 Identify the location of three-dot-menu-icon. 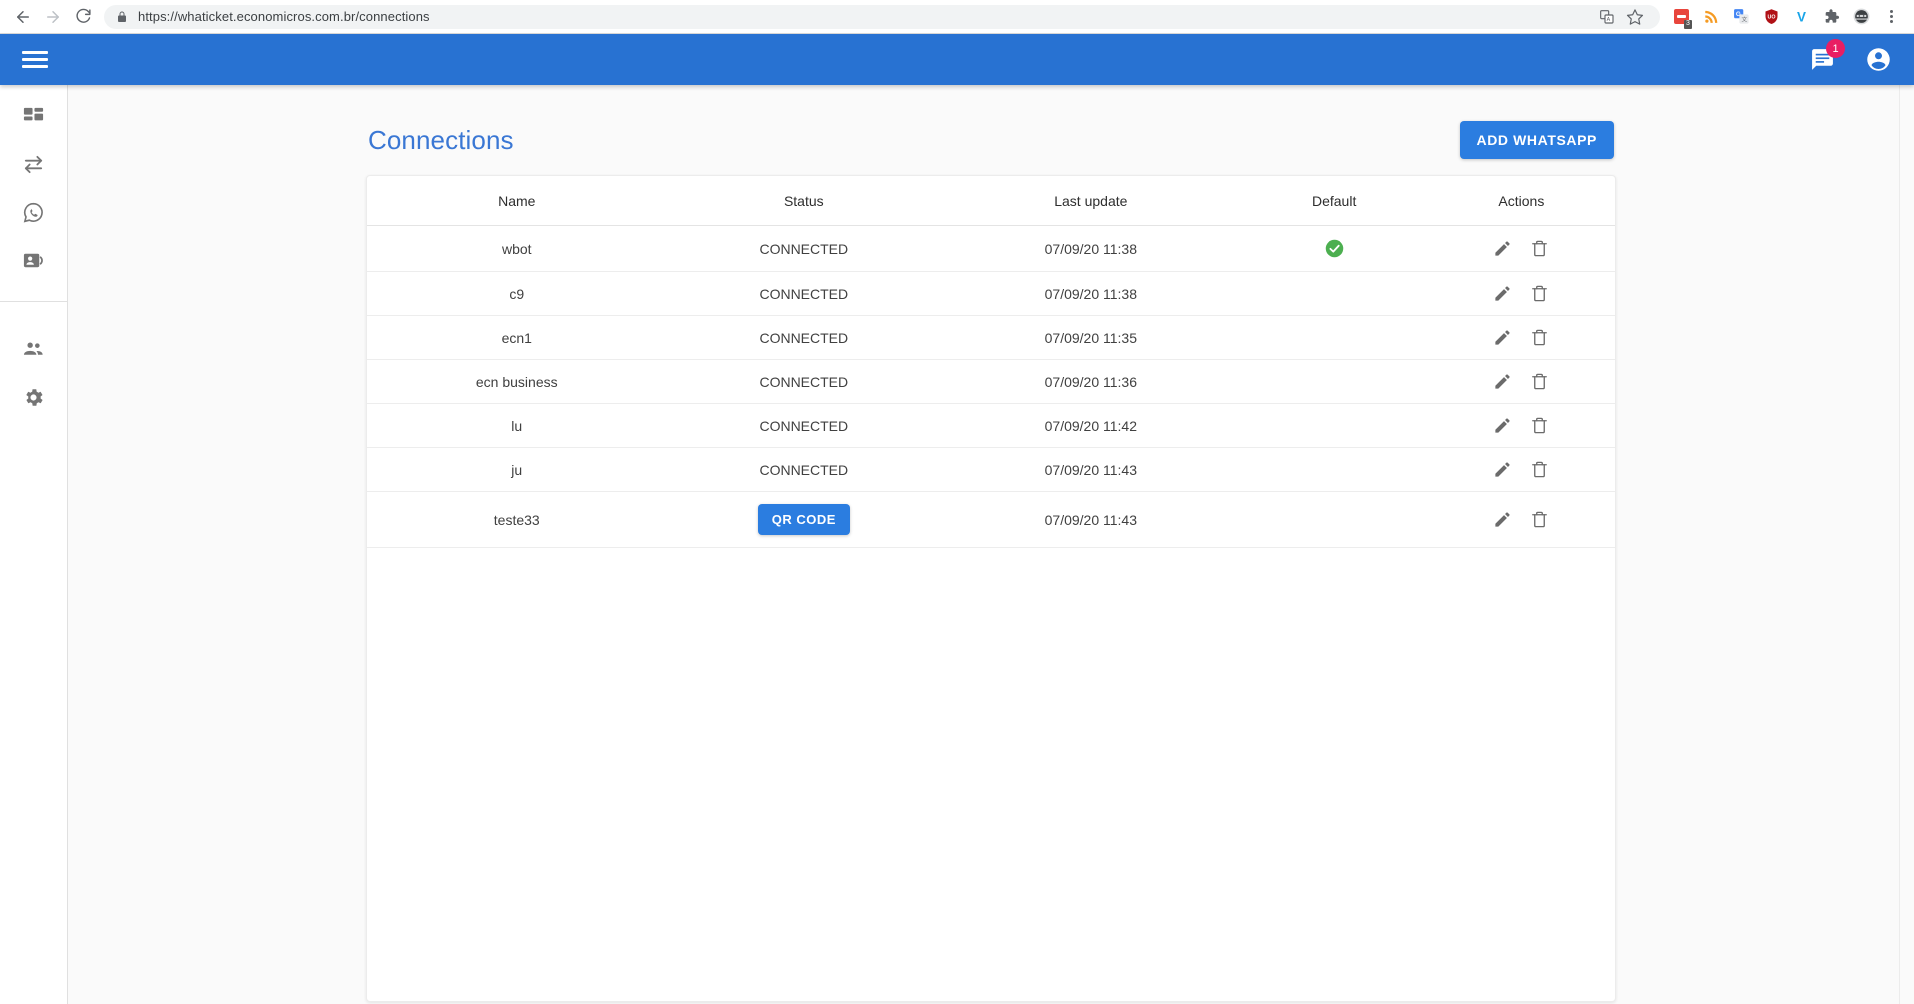
(1891, 17).